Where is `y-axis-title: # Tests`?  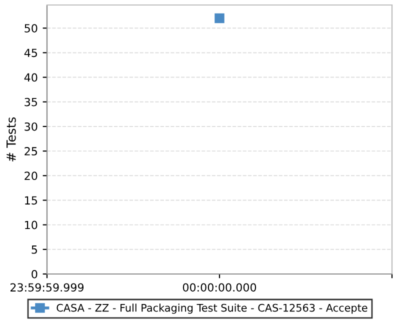 y-axis-title: # Tests is located at coordinates (11, 139).